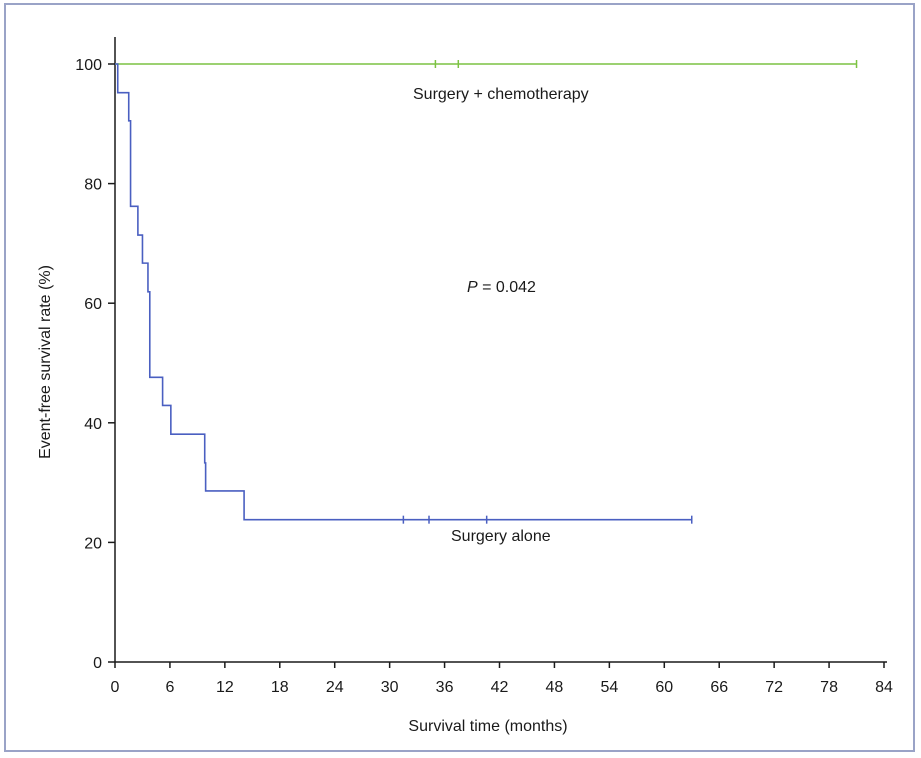 The height and width of the screenshot is (758, 921). What do you see at coordinates (719, 687) in the screenshot?
I see `x-tick-label: 66` at bounding box center [719, 687].